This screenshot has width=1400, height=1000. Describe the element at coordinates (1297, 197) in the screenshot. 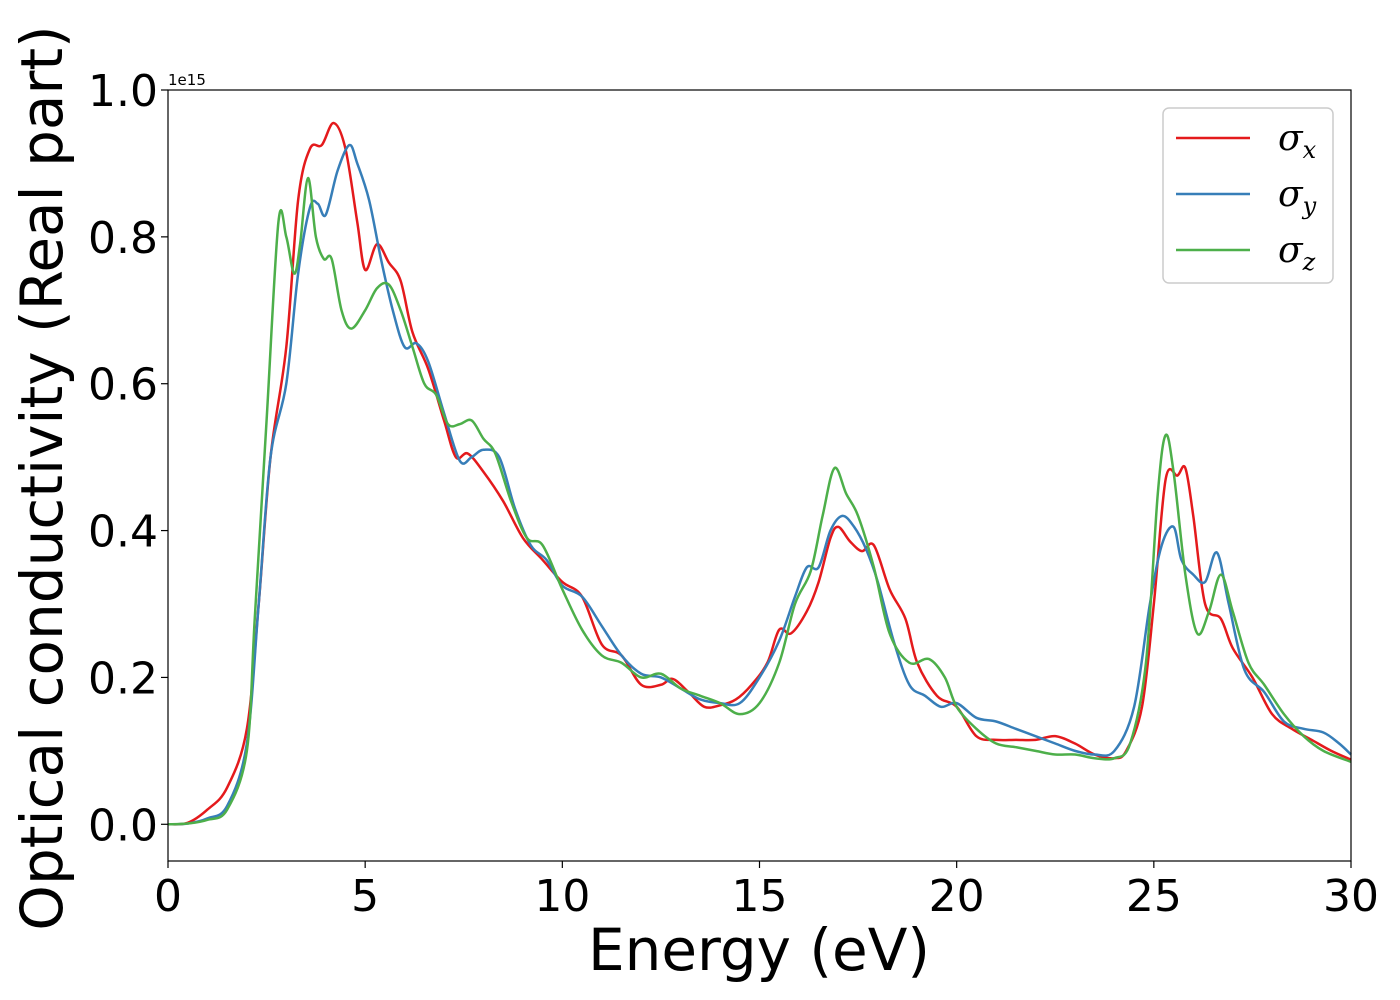

I see `legend-label-y: σy` at that location.